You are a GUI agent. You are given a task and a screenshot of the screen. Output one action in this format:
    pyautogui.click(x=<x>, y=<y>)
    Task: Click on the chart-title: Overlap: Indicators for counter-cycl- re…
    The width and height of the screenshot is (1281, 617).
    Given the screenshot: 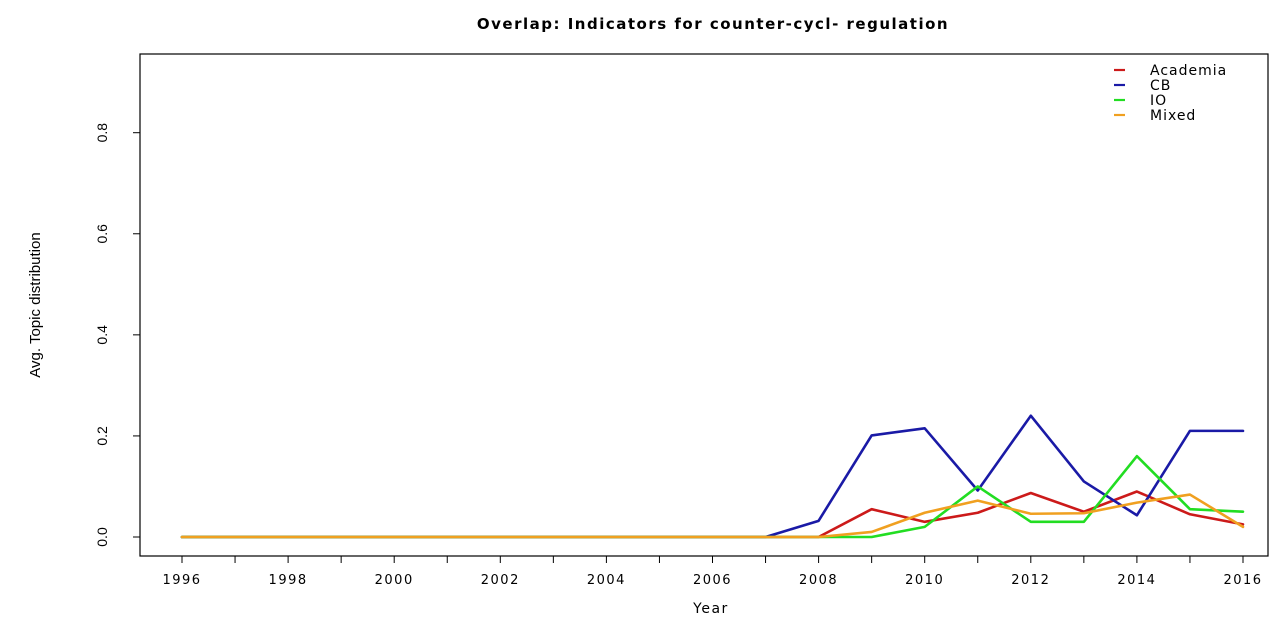 What is the action you would take?
    pyautogui.click(x=713, y=24)
    